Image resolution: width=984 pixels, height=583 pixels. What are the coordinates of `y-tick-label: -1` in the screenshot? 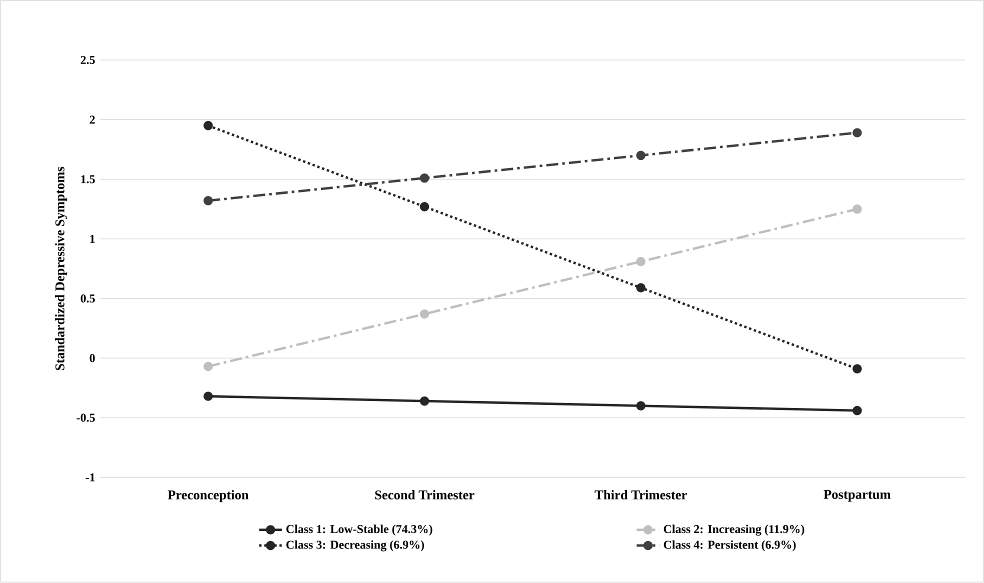 It's located at (90, 478).